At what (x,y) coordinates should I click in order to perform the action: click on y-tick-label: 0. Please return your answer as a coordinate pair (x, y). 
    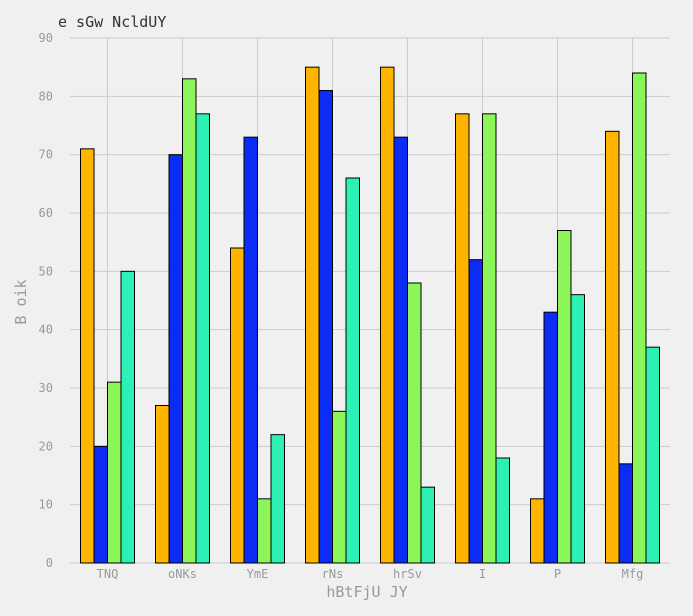
    Looking at the image, I should click on (49, 563).